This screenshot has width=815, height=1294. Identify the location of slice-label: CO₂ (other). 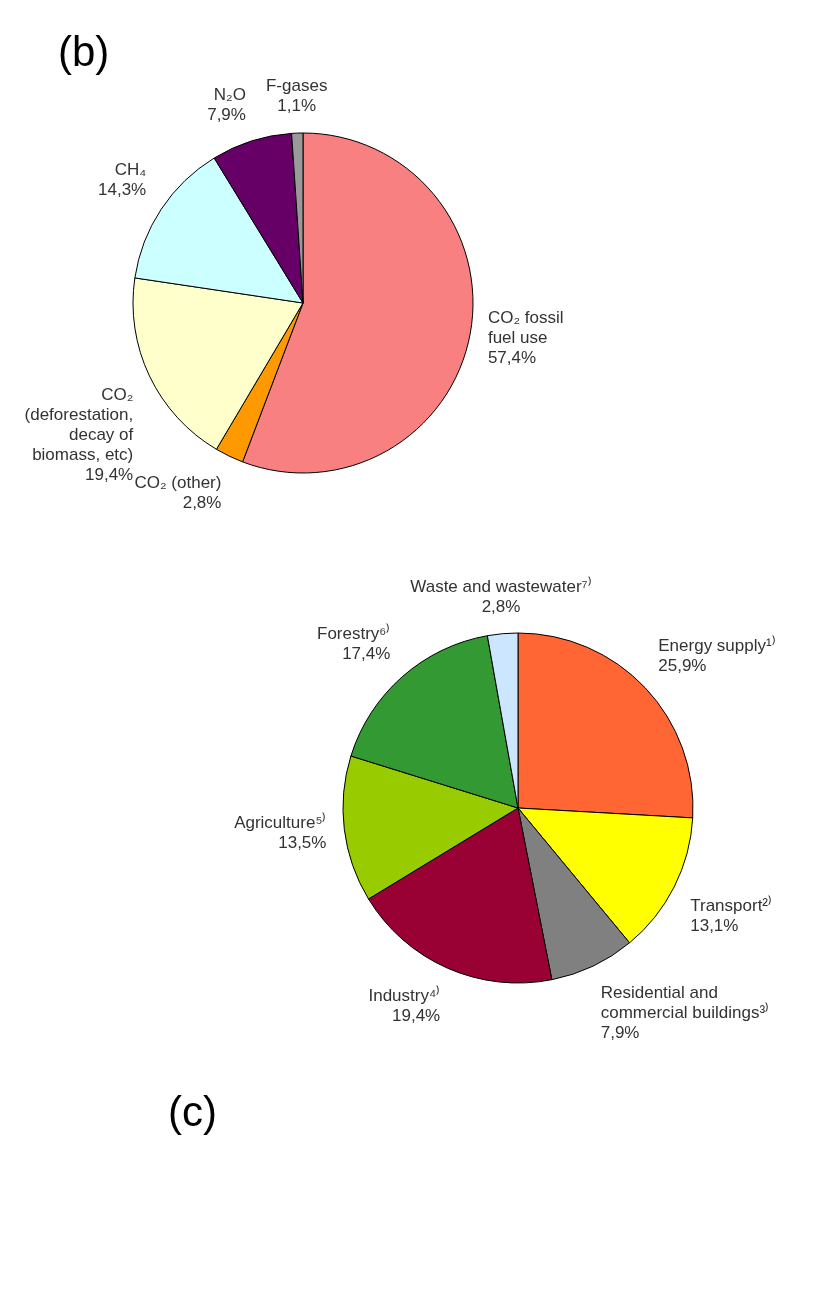
(178, 483).